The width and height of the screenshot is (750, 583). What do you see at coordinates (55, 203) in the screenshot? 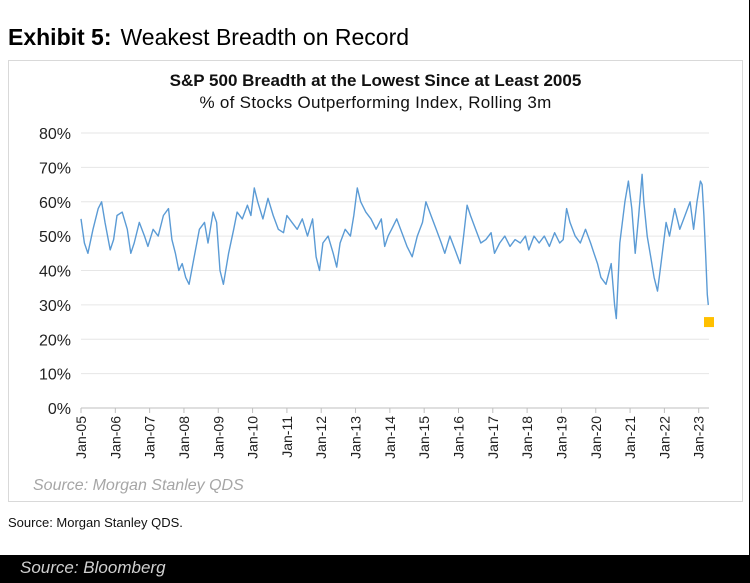
I see `y-tick-label: 60%` at bounding box center [55, 203].